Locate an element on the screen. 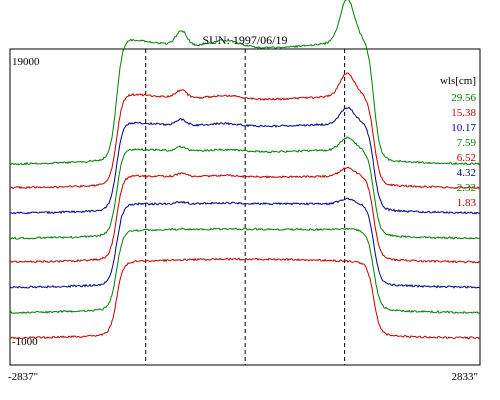 The image size is (500, 400). x-tick-label-left: -2837" is located at coordinates (23, 377).